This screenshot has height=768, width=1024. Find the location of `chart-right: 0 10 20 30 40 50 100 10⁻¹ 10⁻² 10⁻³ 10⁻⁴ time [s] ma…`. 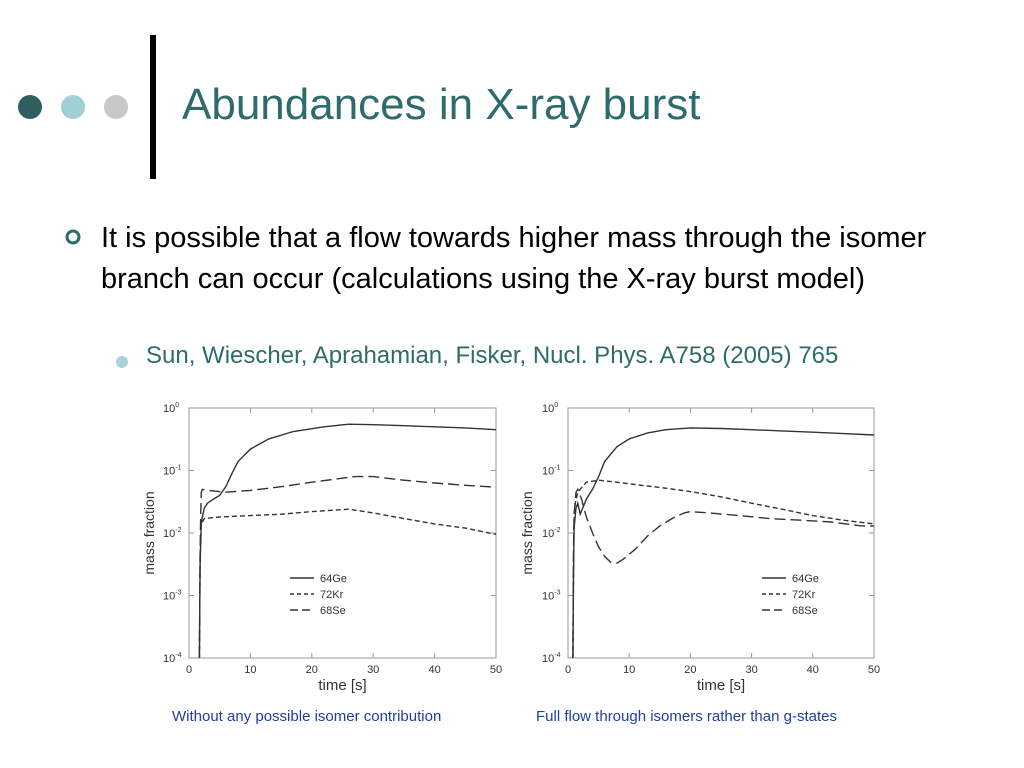

chart-right: 0 10 20 30 40 50 100 10⁻¹ 10⁻² 10⁻³ 10⁻⁴ time [s] ma… is located at coordinates (699, 548).